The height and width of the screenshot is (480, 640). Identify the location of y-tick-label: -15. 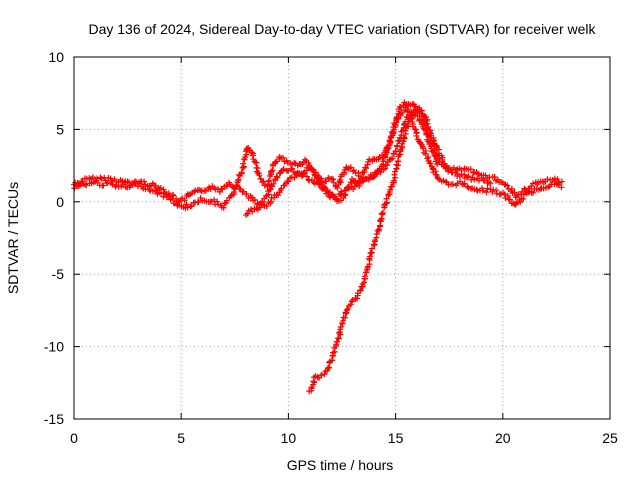
(54, 419).